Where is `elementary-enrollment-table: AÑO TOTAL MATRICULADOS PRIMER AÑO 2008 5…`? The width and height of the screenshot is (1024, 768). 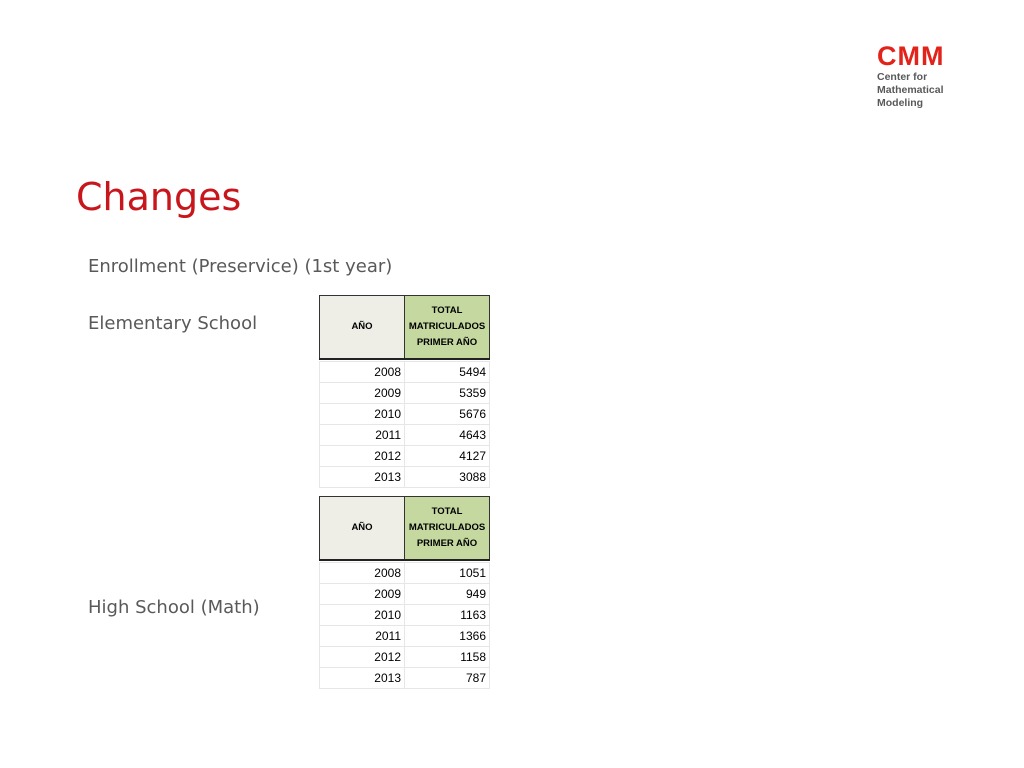 elementary-enrollment-table: AÑO TOTAL MATRICULADOS PRIMER AÑO 2008 5… is located at coordinates (404, 391).